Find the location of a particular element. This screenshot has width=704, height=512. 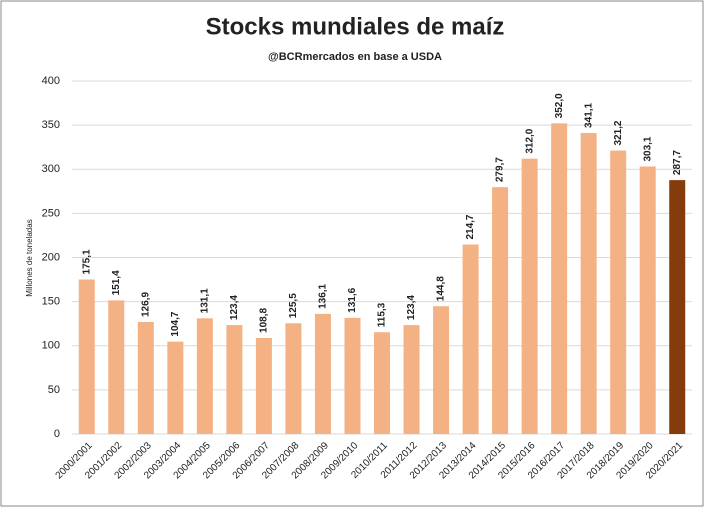

value-label: 144,8 is located at coordinates (441, 288).